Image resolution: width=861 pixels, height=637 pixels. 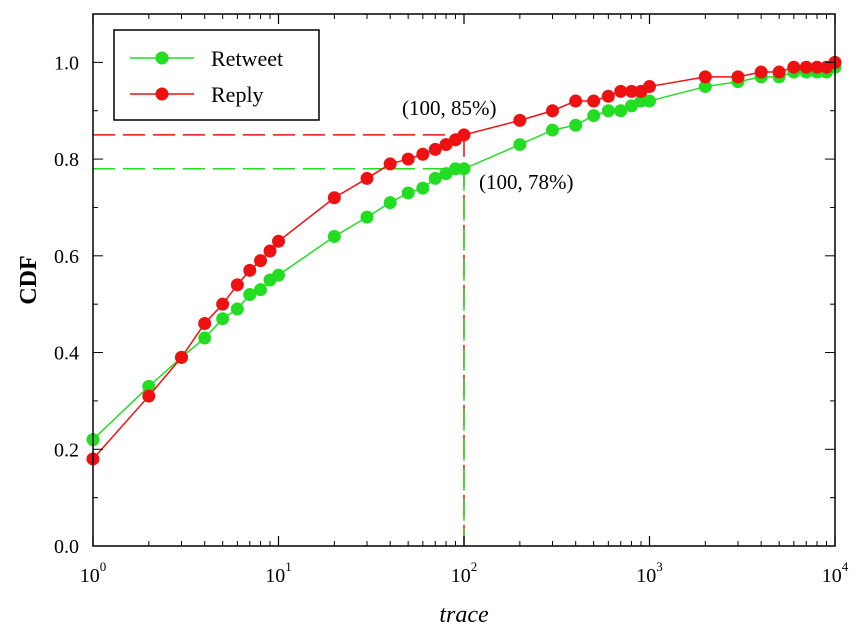 What do you see at coordinates (464, 615) in the screenshot?
I see `x-axis-title: trace` at bounding box center [464, 615].